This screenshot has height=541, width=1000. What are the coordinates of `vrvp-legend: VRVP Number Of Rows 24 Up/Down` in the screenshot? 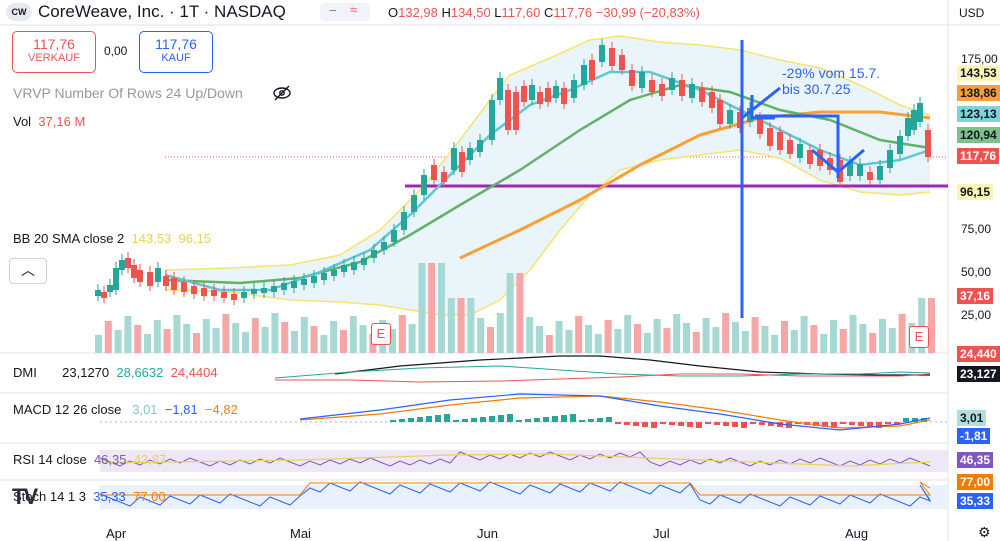 It's located at (128, 93).